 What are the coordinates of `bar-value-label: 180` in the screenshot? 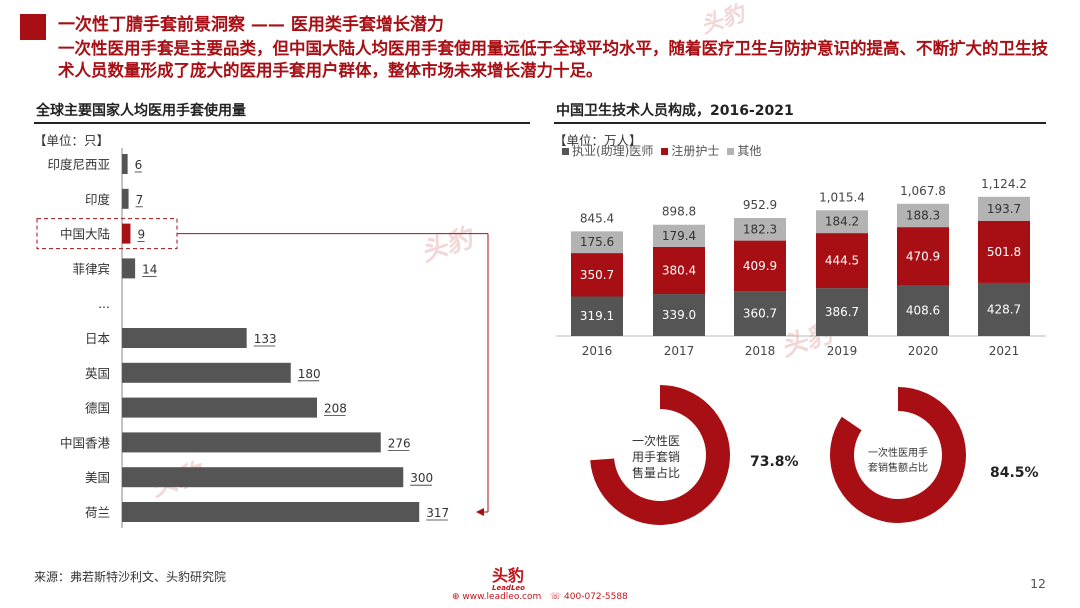 It's located at (309, 374).